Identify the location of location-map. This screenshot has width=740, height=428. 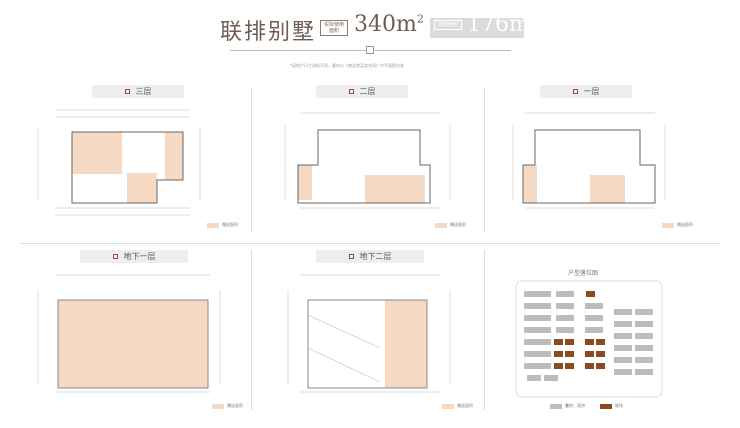
(589, 339).